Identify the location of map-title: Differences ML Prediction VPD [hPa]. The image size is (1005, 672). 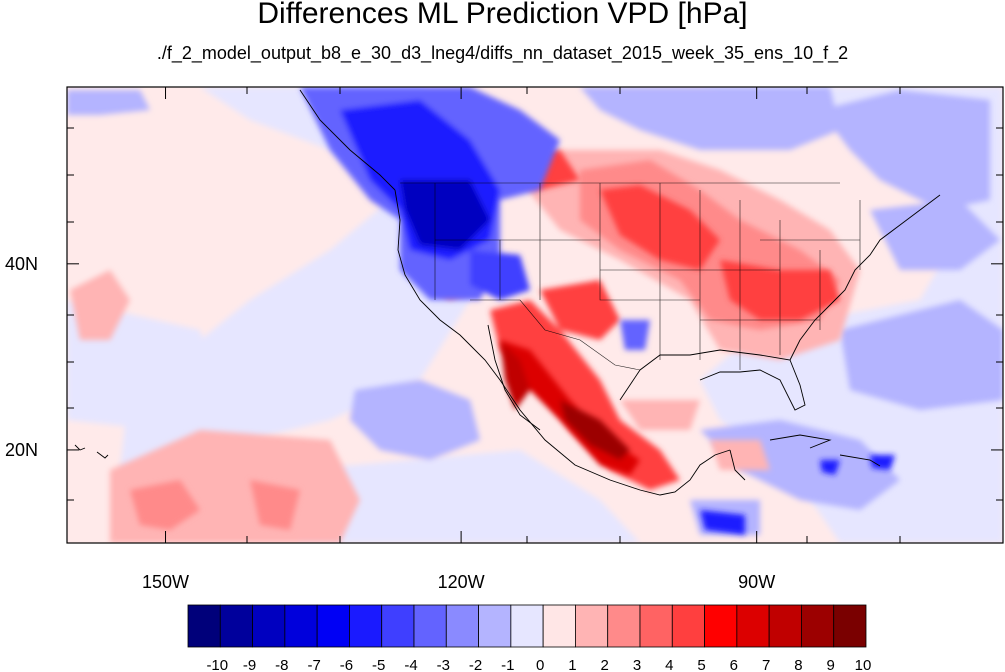
(502, 15).